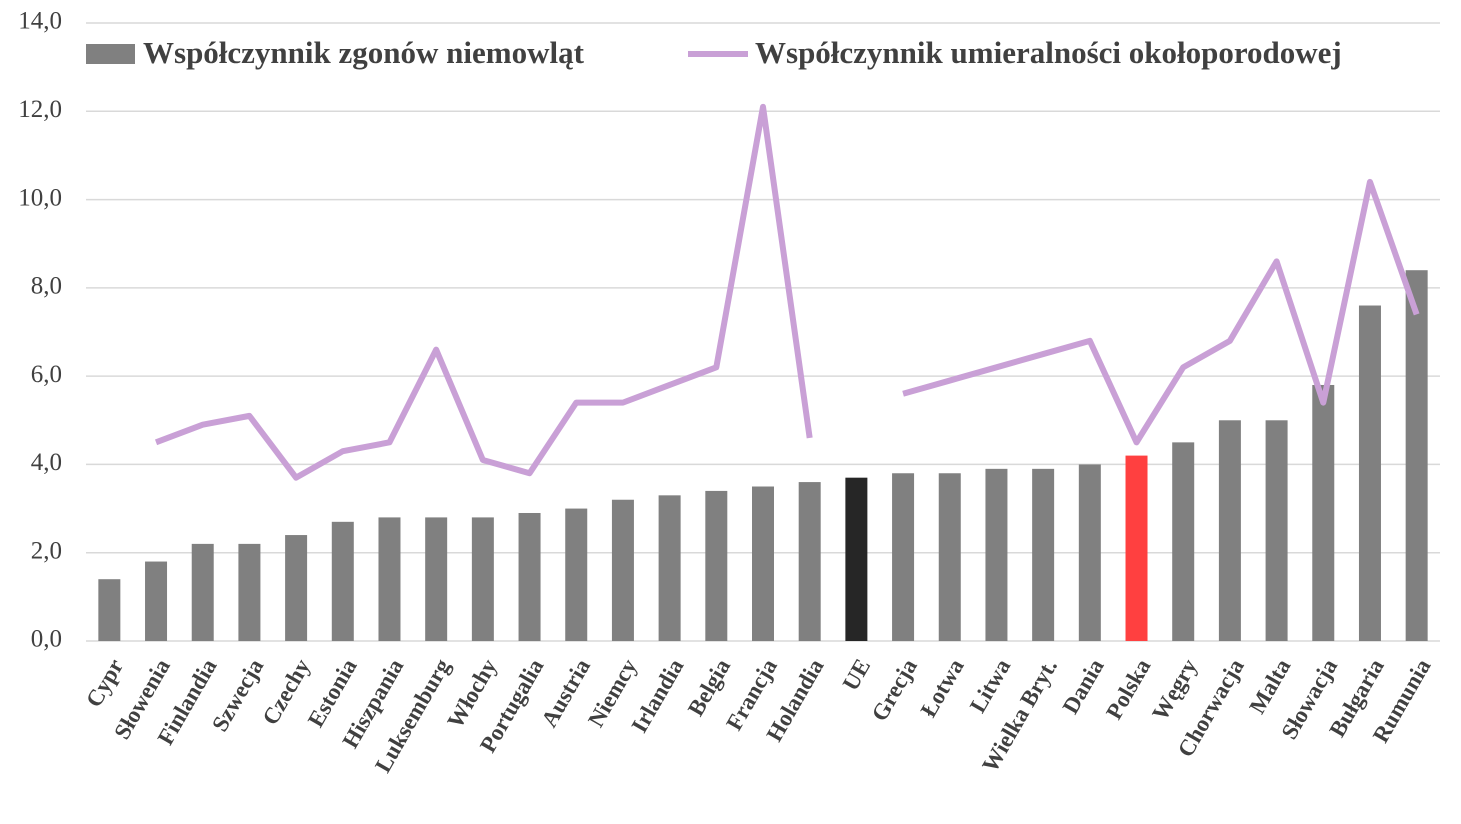 The height and width of the screenshot is (824, 1461). Describe the element at coordinates (40, 197) in the screenshot. I see `y-tick-label: 10,0` at that location.